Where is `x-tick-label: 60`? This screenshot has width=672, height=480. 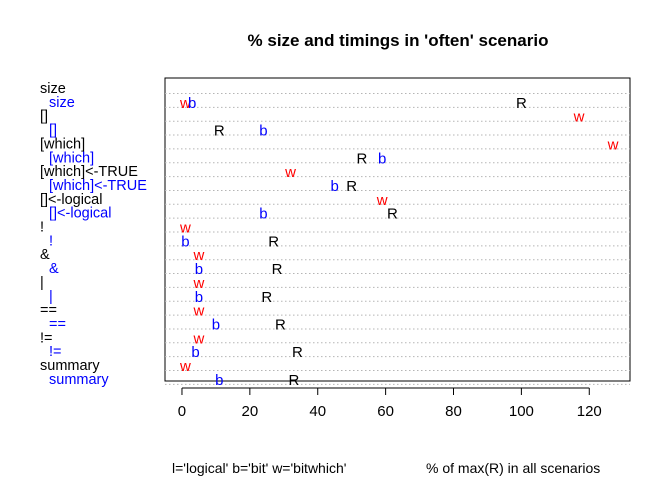 x-tick-label: 60 is located at coordinates (385, 411).